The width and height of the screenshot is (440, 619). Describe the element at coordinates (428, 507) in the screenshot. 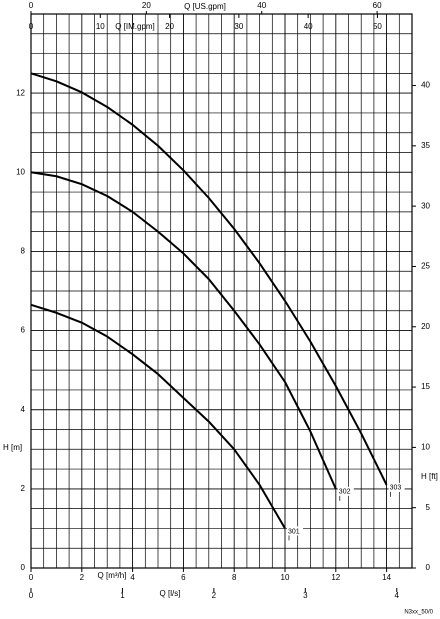

I see `right-tick-label: 5` at that location.